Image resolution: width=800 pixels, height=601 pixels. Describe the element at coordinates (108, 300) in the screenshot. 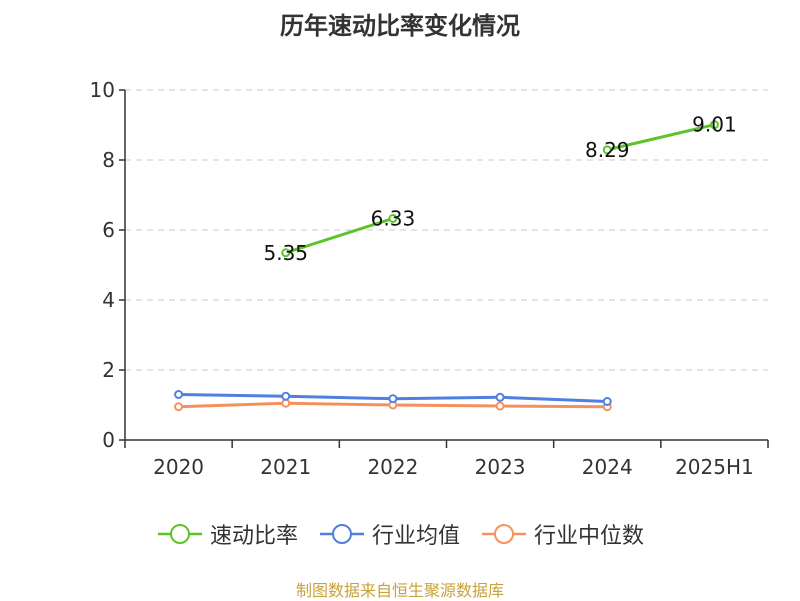

I see `y-tick-label-2: 4` at that location.